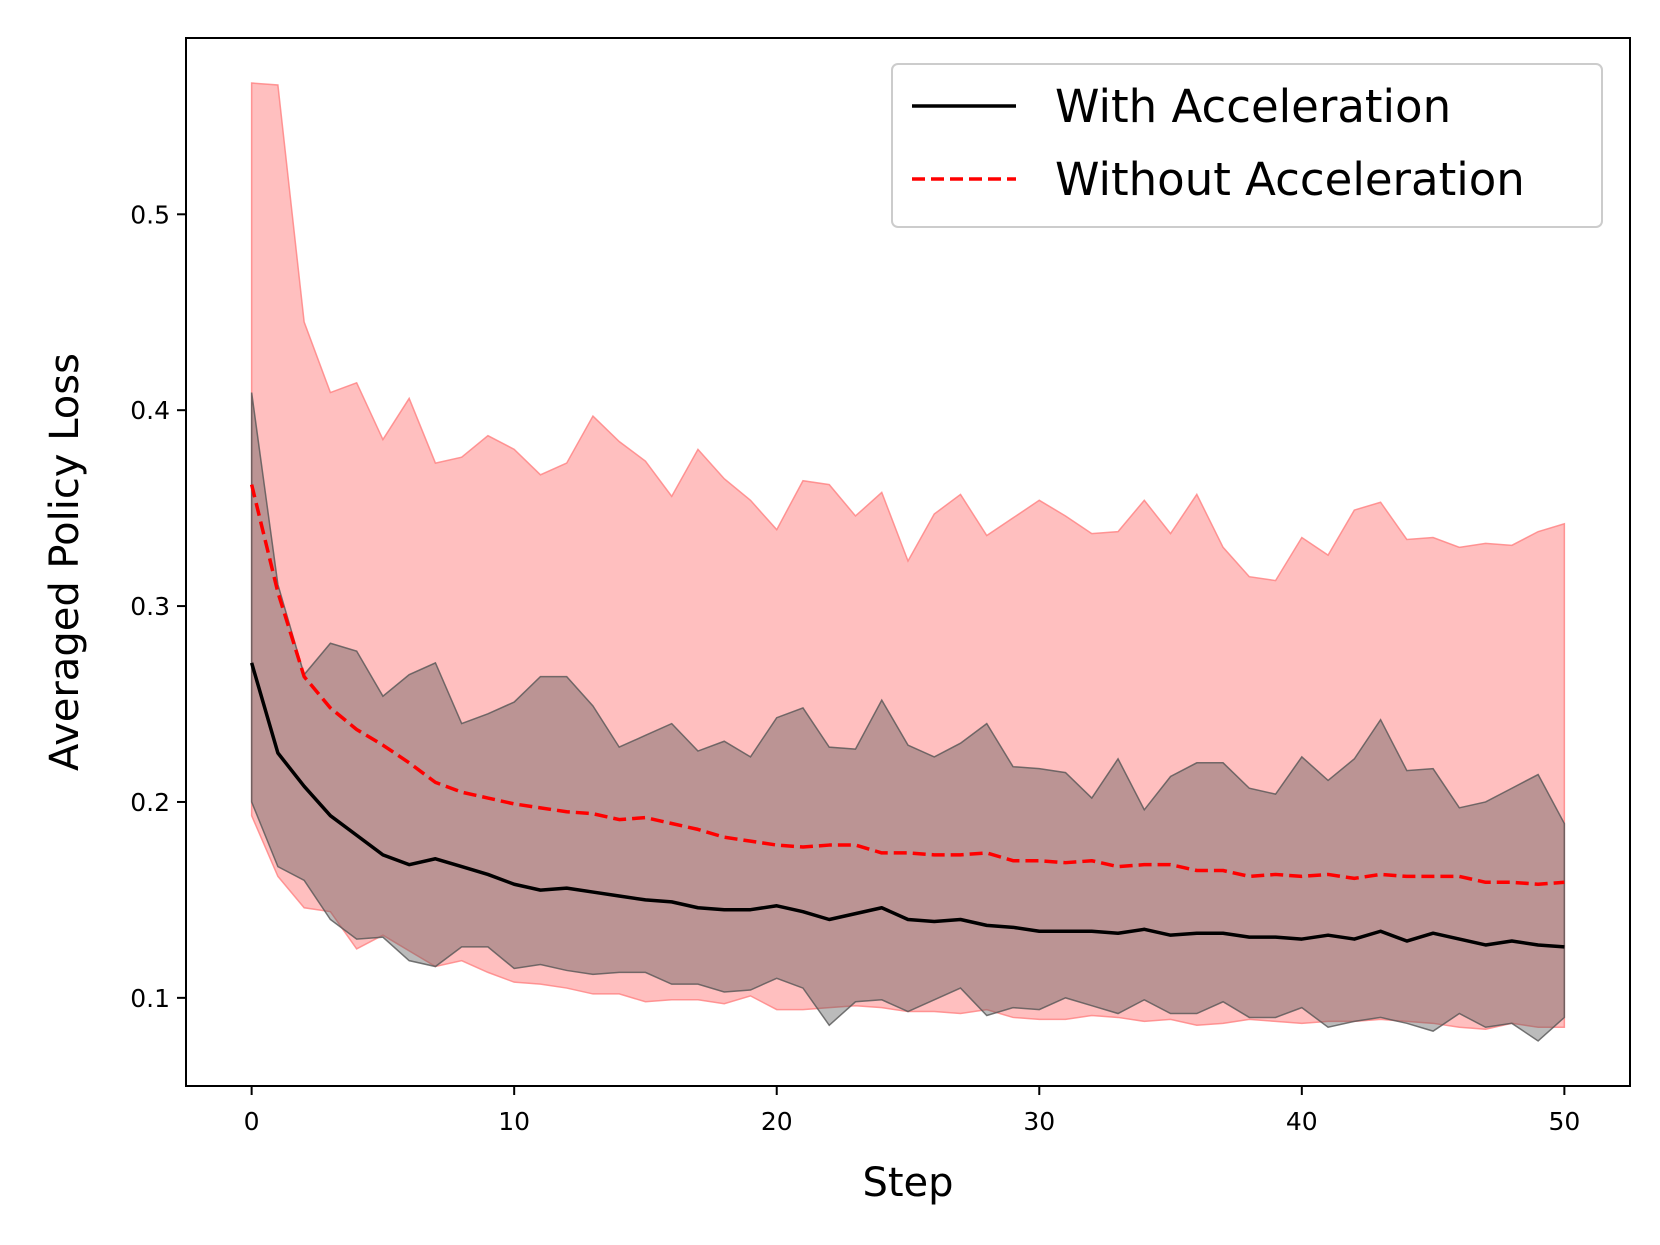 This screenshot has width=1660, height=1245. I want to click on x-tick-label: 10, so click(514, 1121).